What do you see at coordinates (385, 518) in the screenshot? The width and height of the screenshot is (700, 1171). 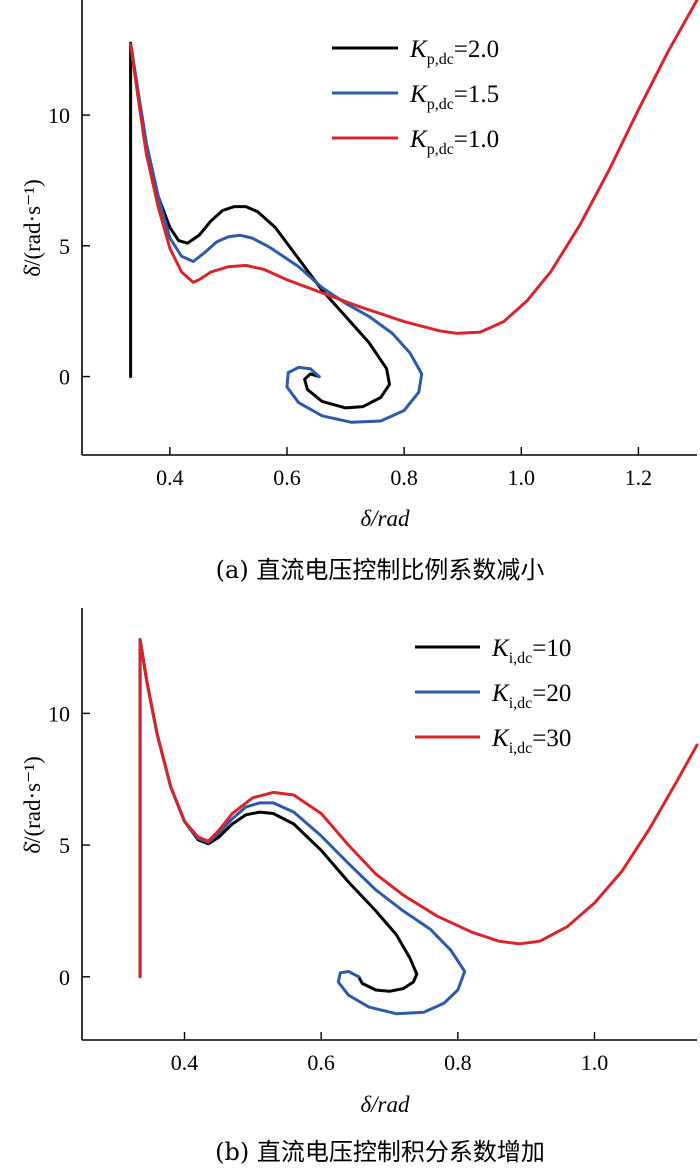 I see `panel-a-x-axis-title: δ/rad` at bounding box center [385, 518].